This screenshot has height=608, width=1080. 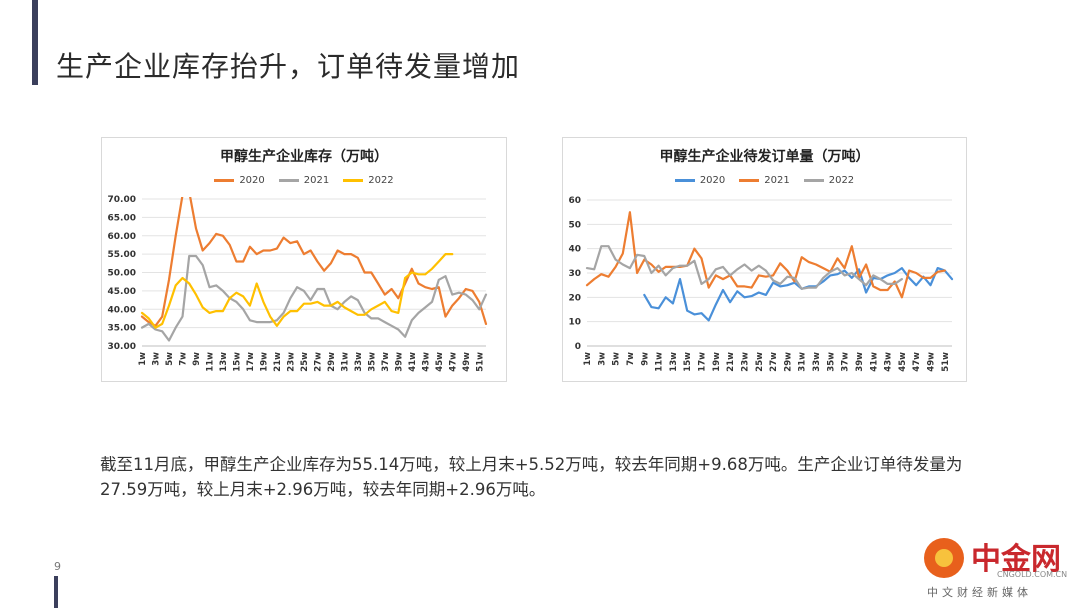 What do you see at coordinates (122, 329) in the screenshot?
I see `y-tick-label: 35.00` at bounding box center [122, 329].